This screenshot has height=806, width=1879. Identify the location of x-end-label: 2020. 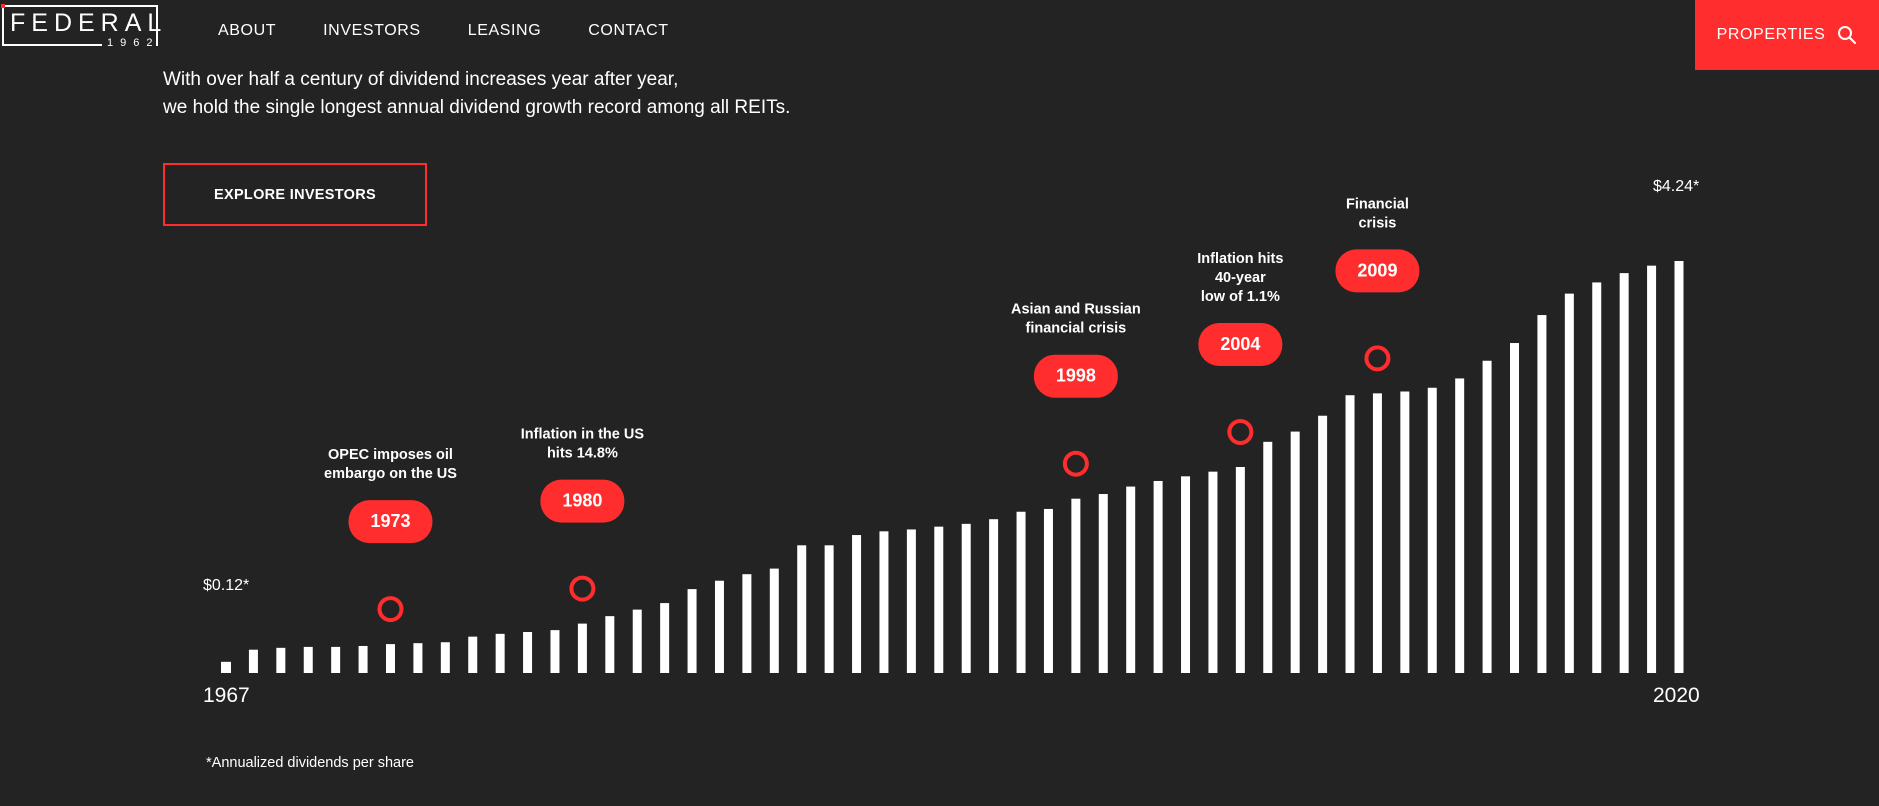
(1676, 695).